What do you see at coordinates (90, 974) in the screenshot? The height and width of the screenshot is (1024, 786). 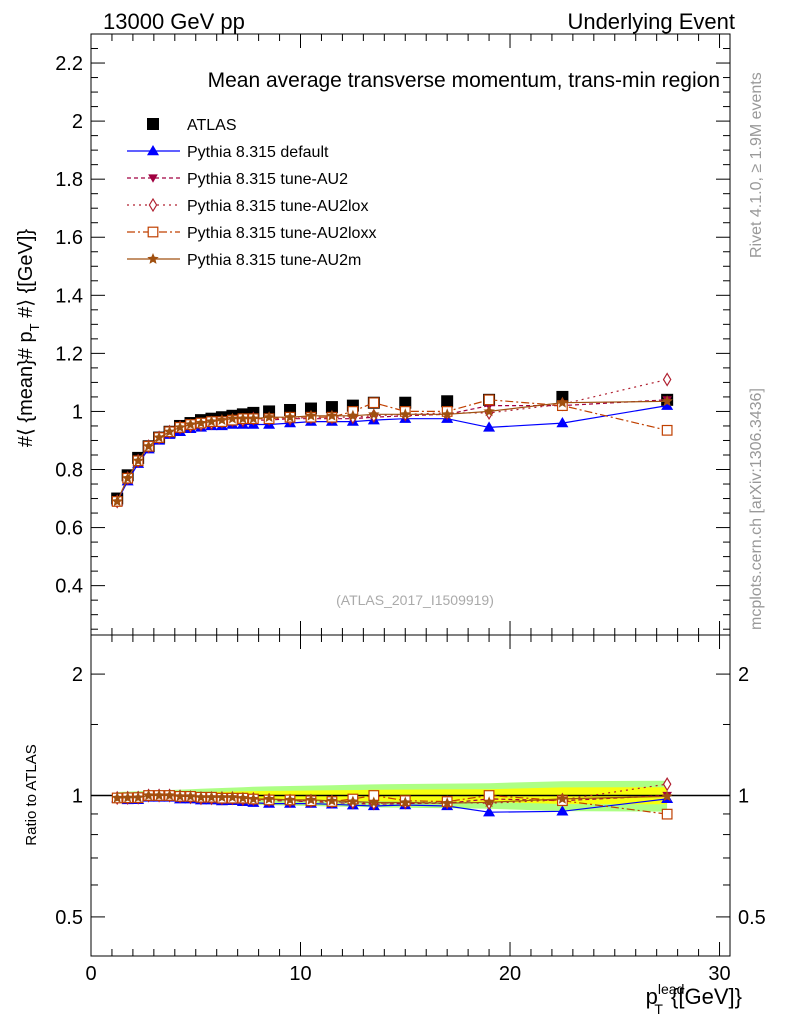 I see `xtick-label: 0` at bounding box center [90, 974].